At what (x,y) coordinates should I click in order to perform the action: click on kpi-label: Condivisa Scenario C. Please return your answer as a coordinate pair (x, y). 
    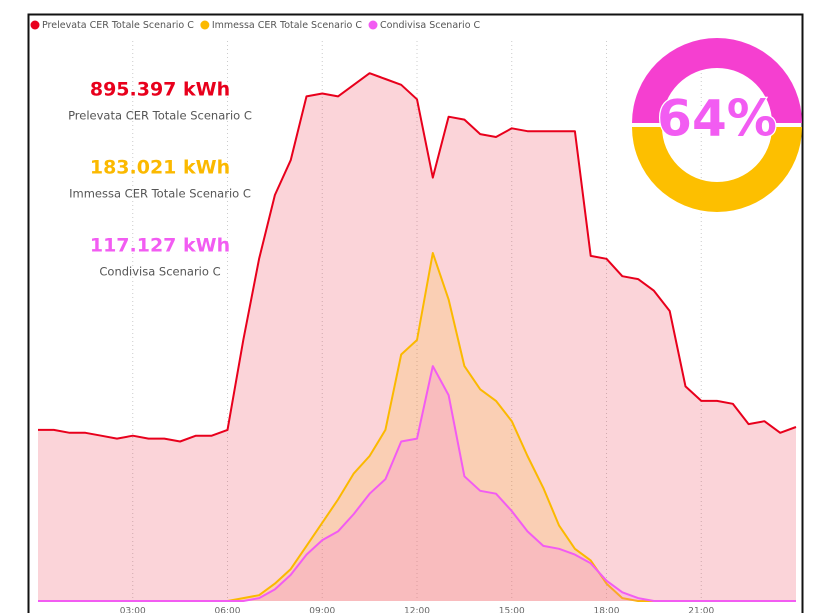
    Looking at the image, I should click on (159, 272).